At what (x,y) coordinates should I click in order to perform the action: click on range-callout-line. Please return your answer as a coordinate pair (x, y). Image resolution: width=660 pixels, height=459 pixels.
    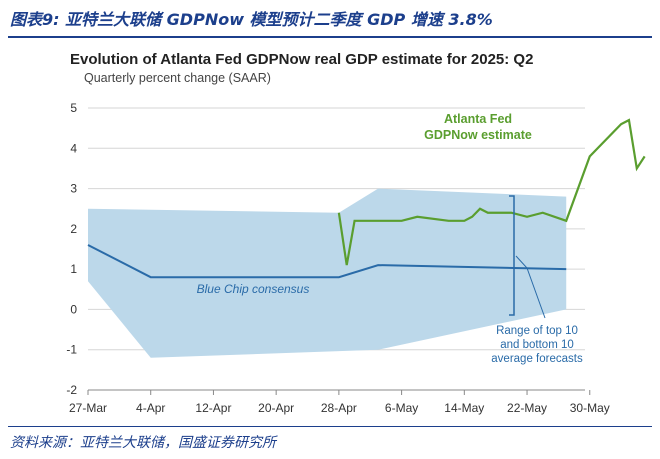
    Looking at the image, I should click on (530, 287).